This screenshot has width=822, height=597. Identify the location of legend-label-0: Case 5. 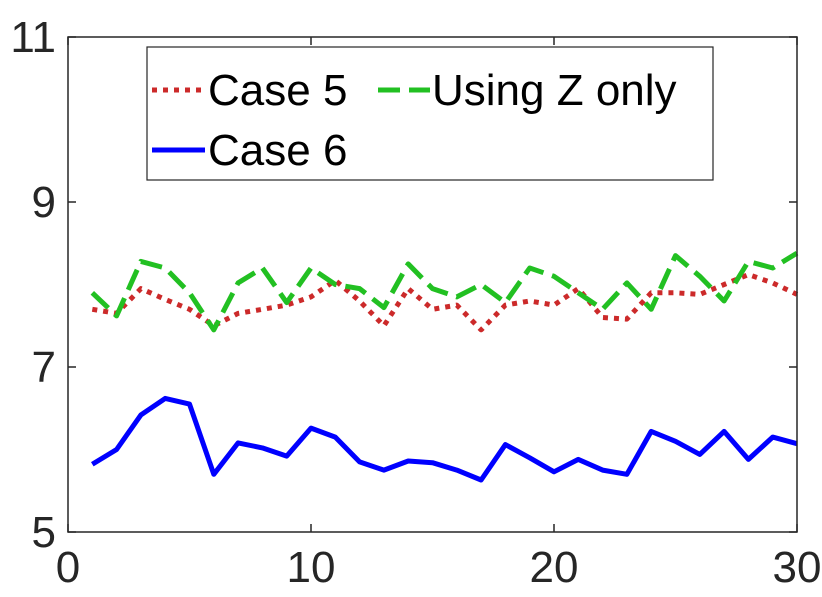
(277, 90).